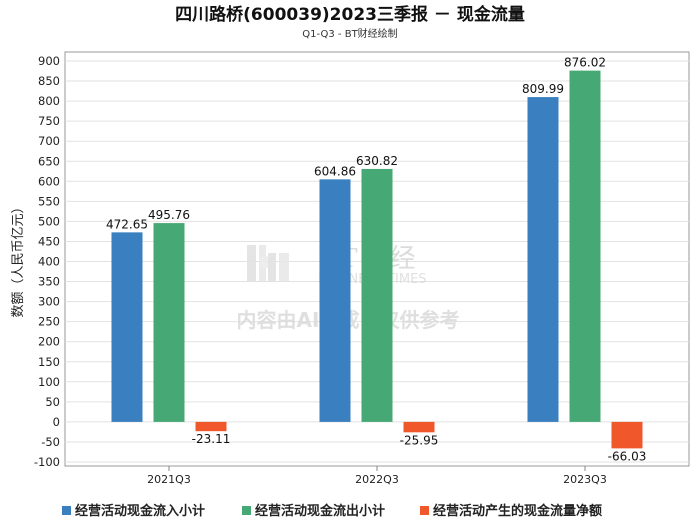  Describe the element at coordinates (543, 259) in the screenshot. I see `bar-inflow-2023Q3` at that location.